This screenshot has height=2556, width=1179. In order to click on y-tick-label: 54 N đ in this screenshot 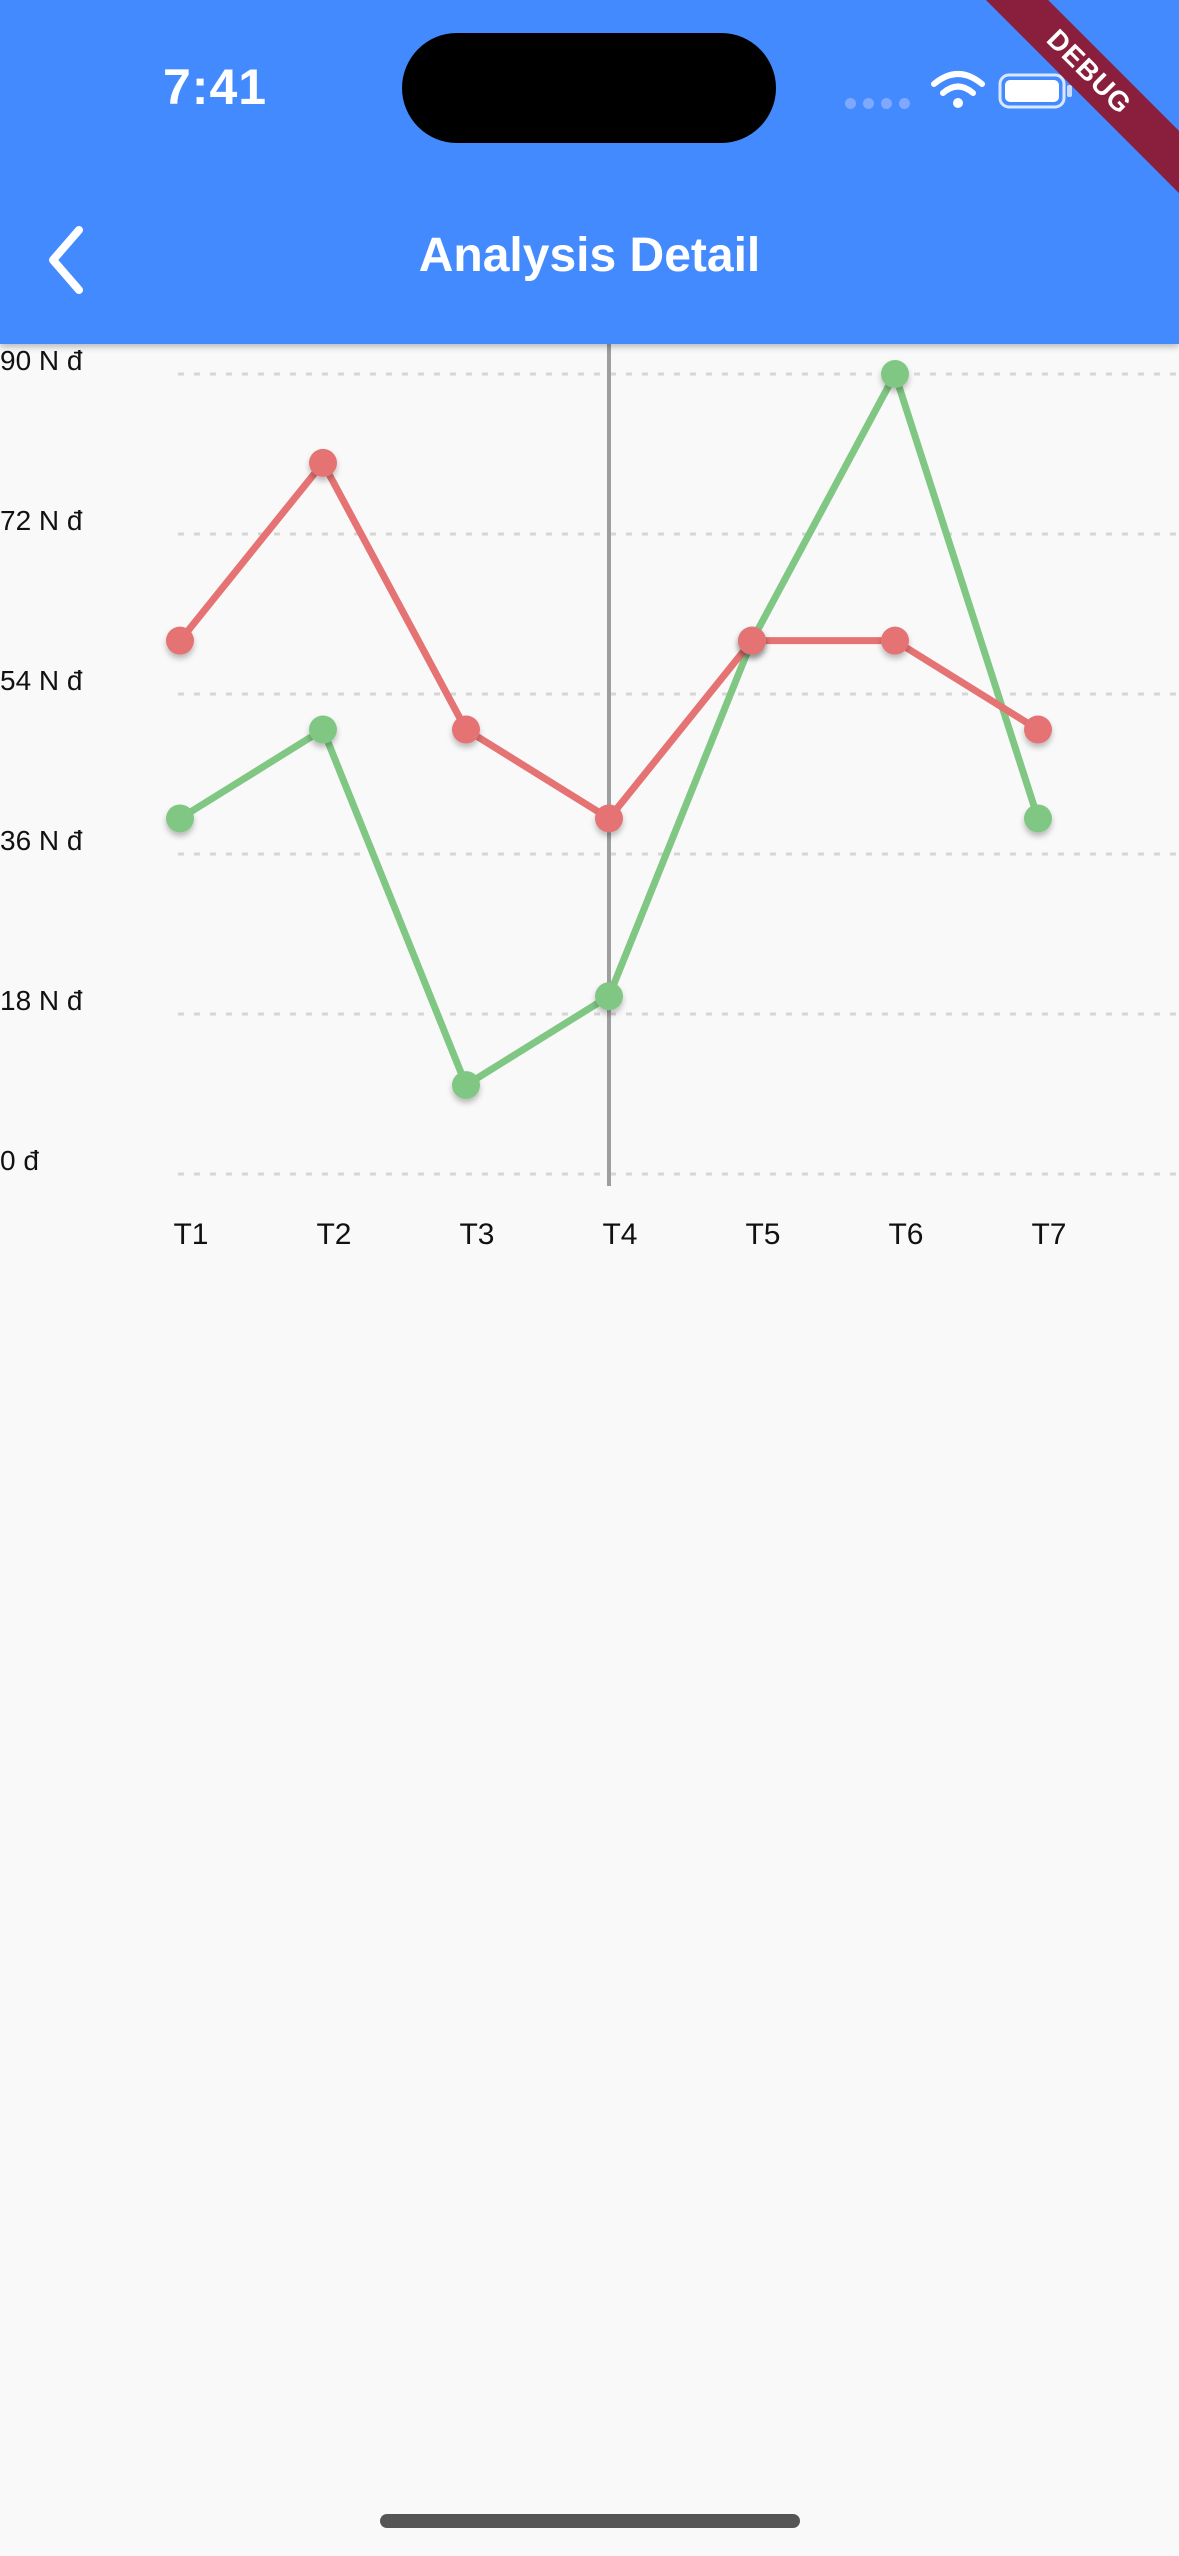, I will do `click(41, 680)`.